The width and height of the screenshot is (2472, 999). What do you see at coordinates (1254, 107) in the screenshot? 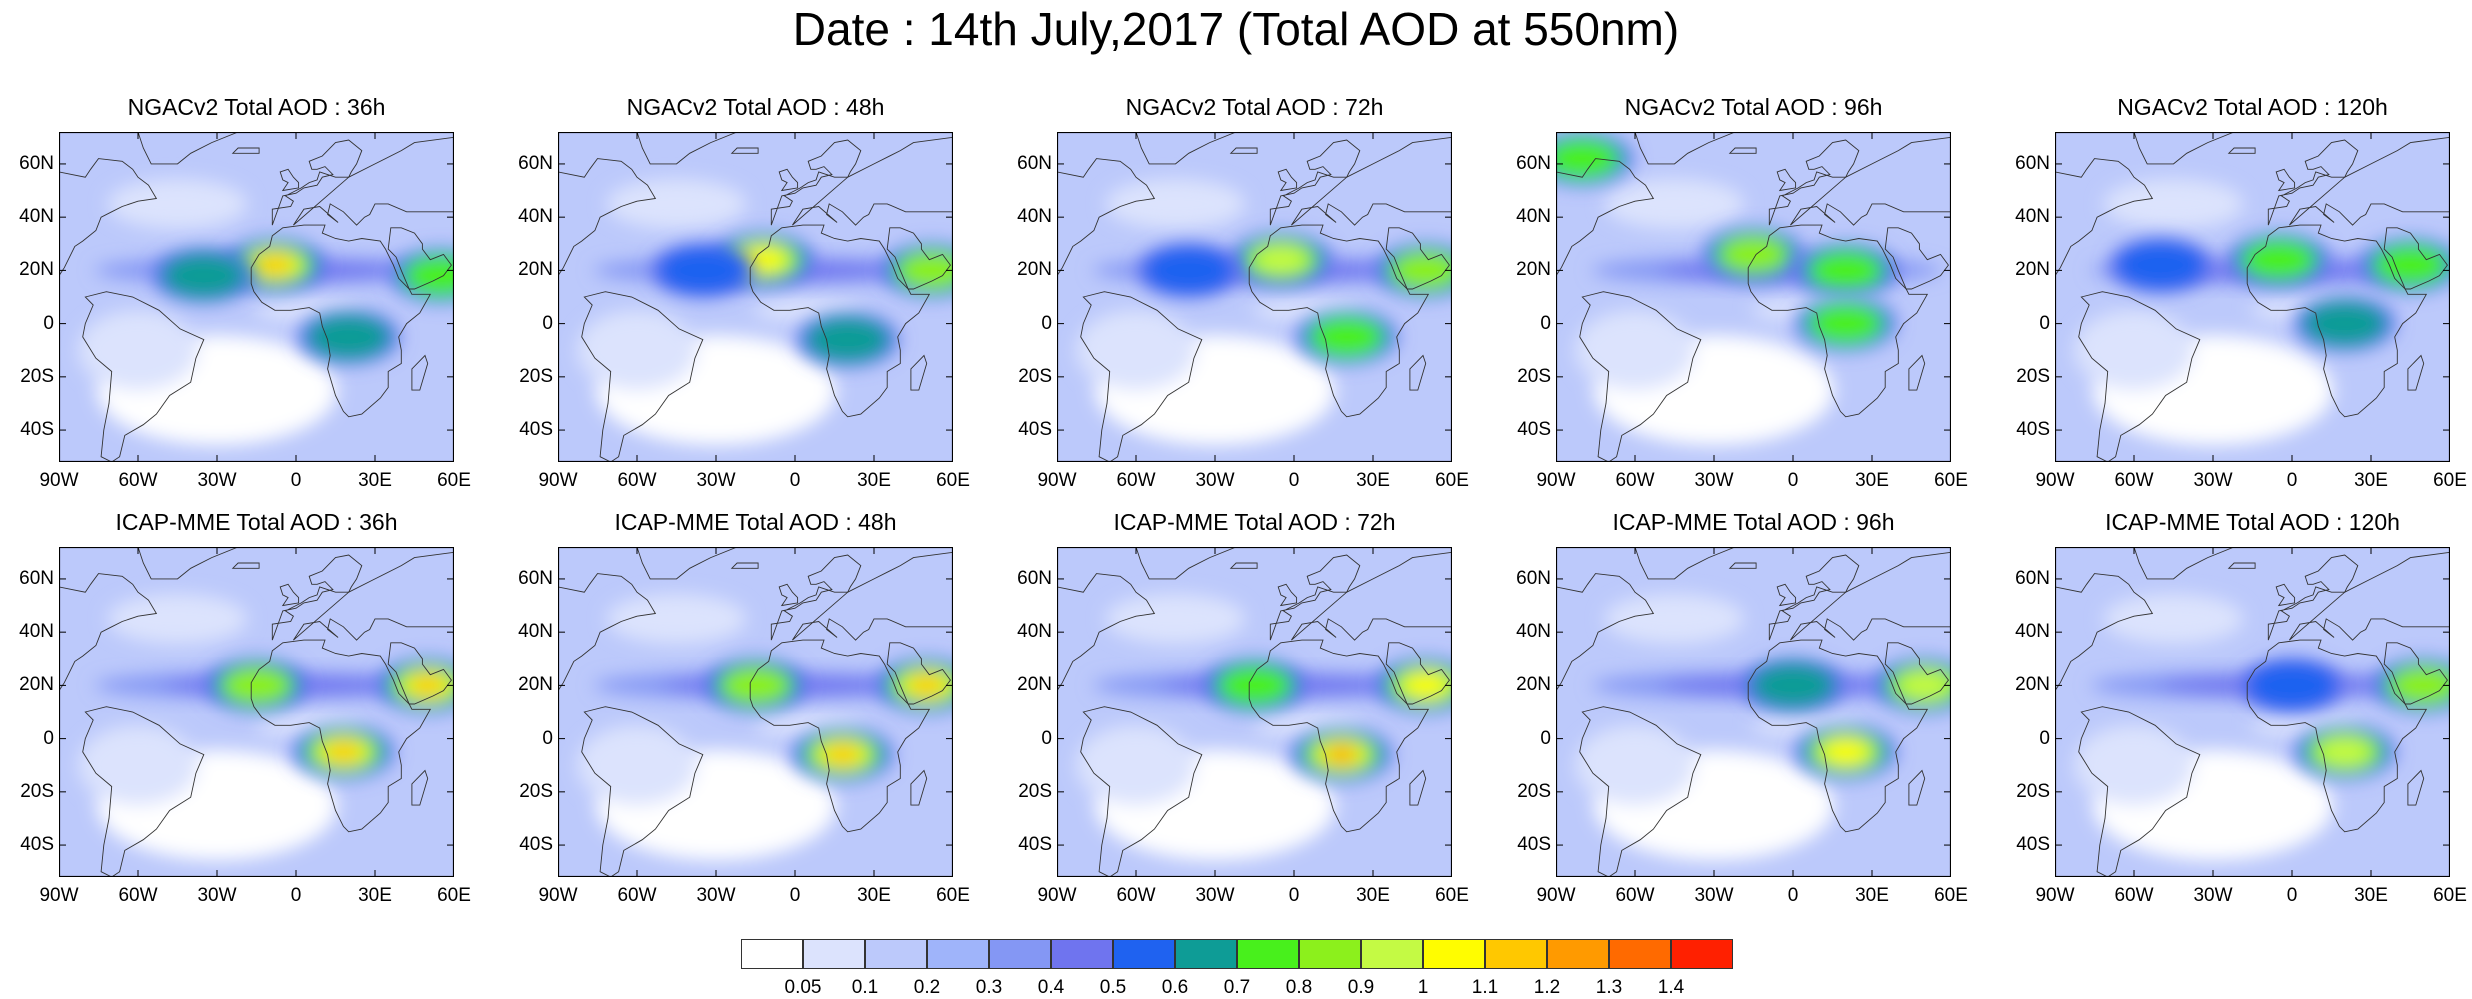
I see `panel-title: NGACv2 Total AOD : 72h` at bounding box center [1254, 107].